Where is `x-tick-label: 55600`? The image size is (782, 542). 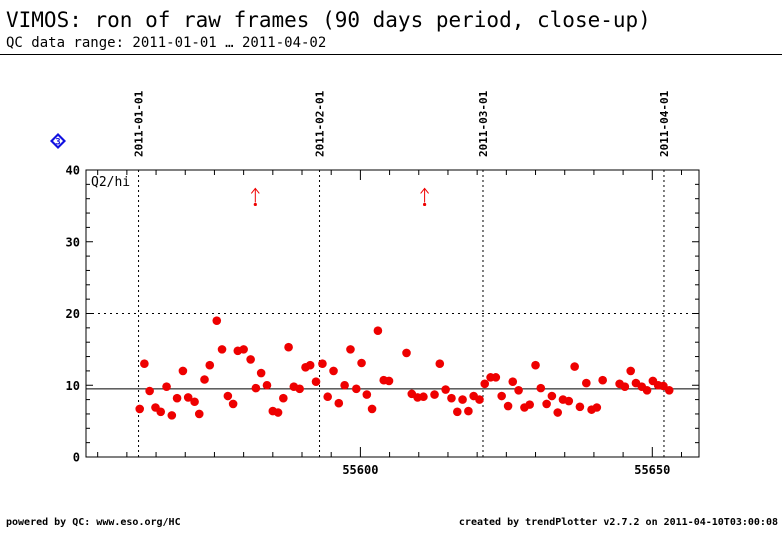
x-tick-label: 55600 is located at coordinates (360, 470).